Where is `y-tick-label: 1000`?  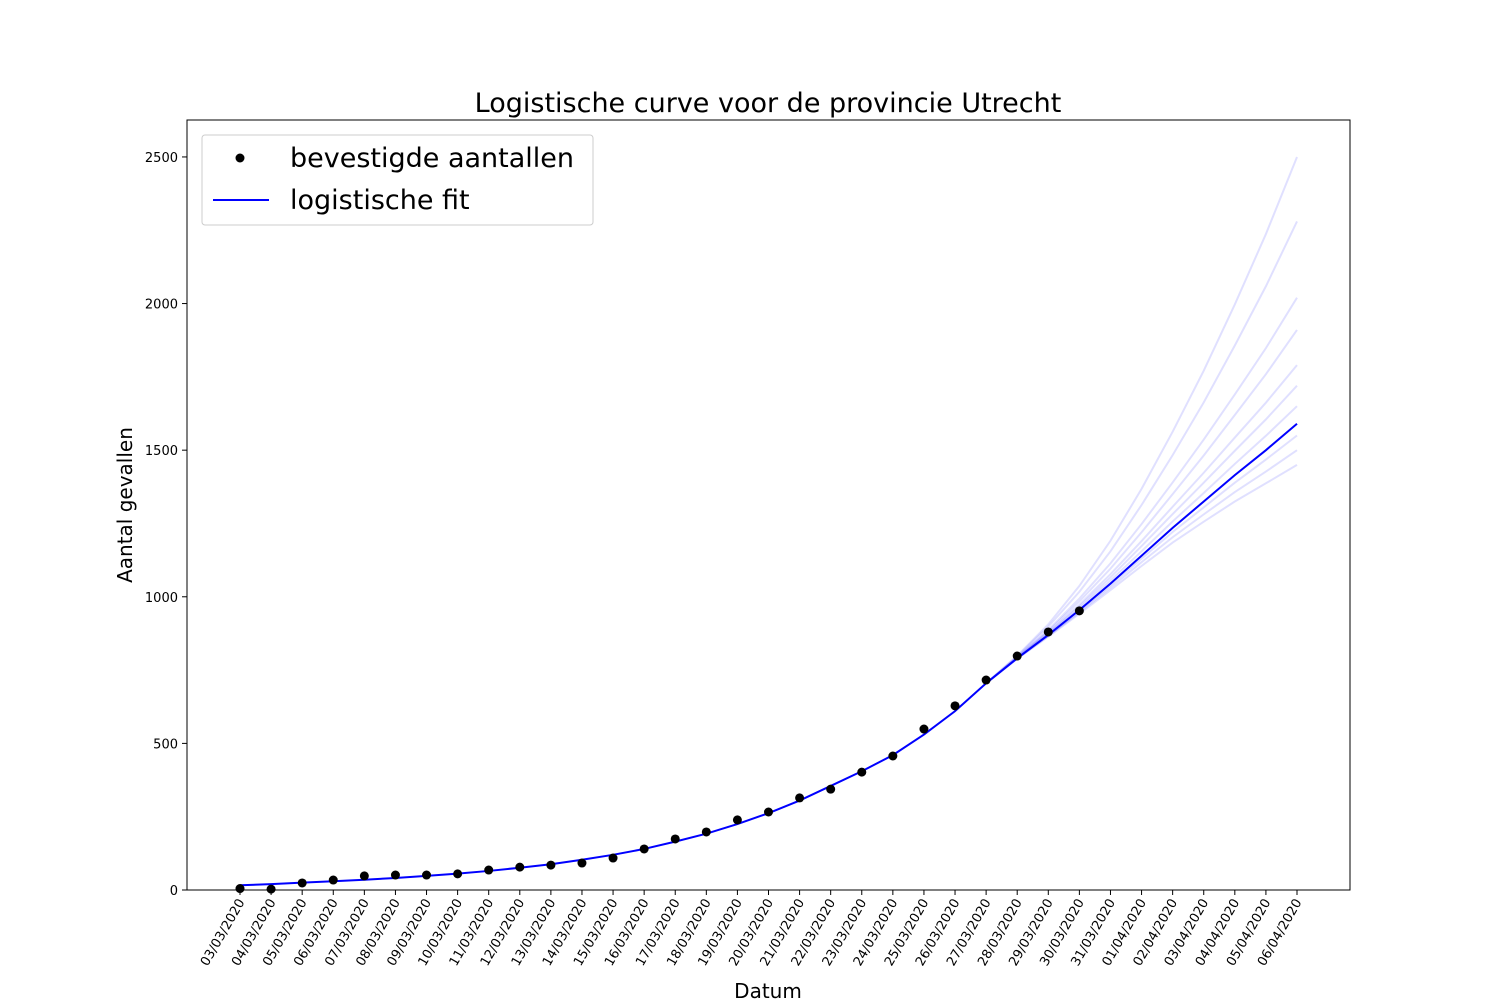
y-tick-label: 1000 is located at coordinates (161, 598).